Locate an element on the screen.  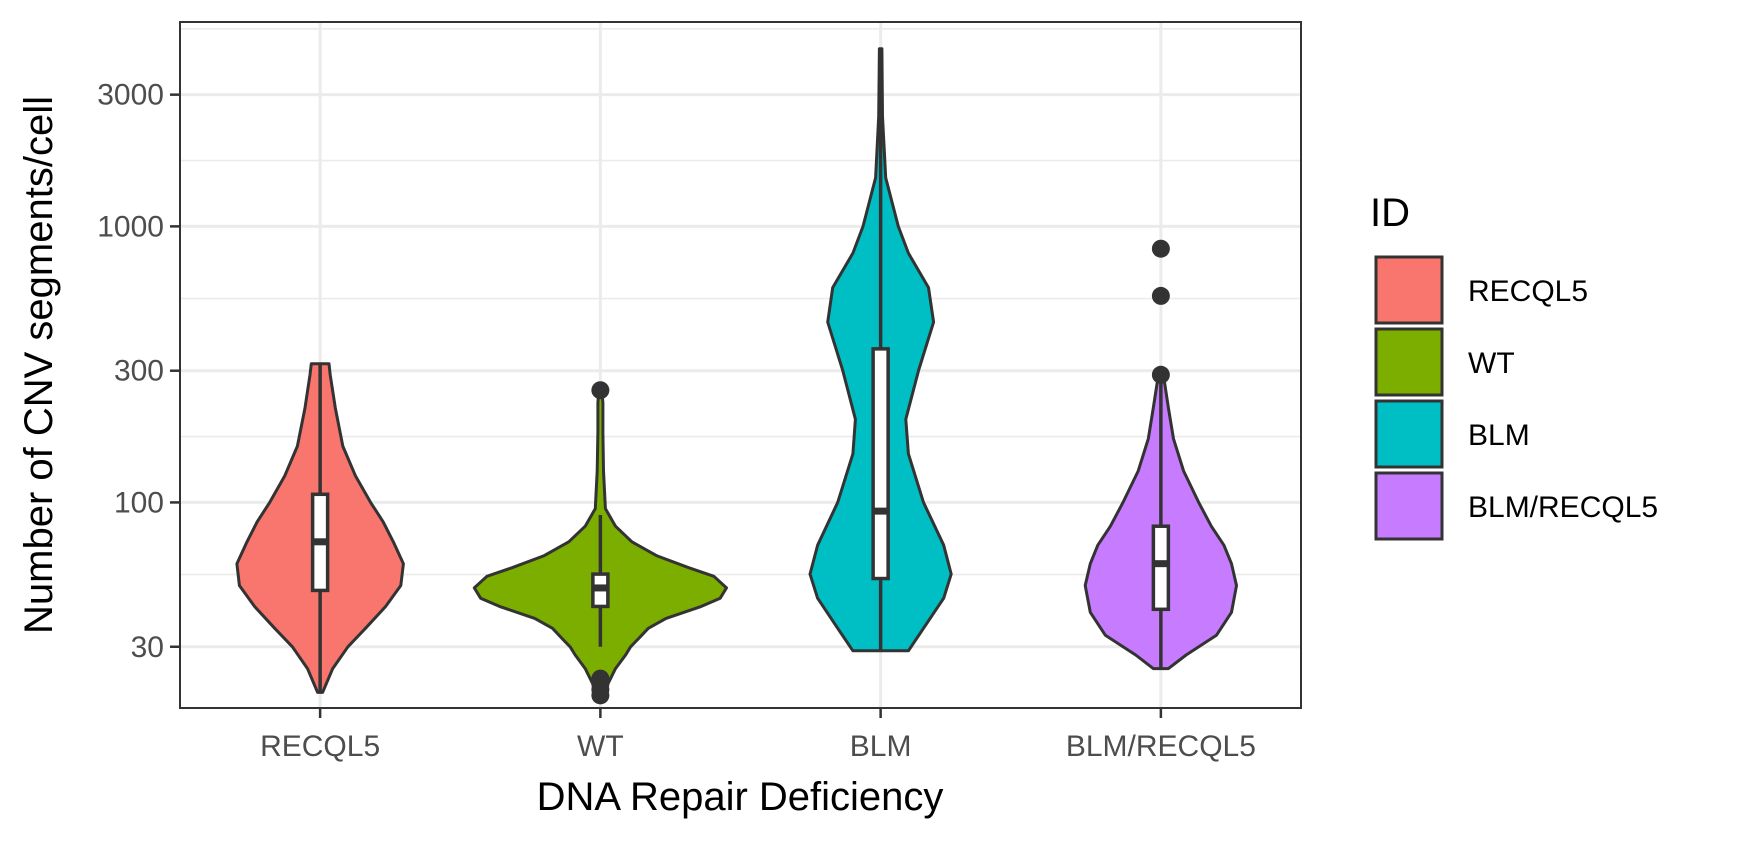
x-axis-title: DNA Repair Deficiency is located at coordinates (740, 797).